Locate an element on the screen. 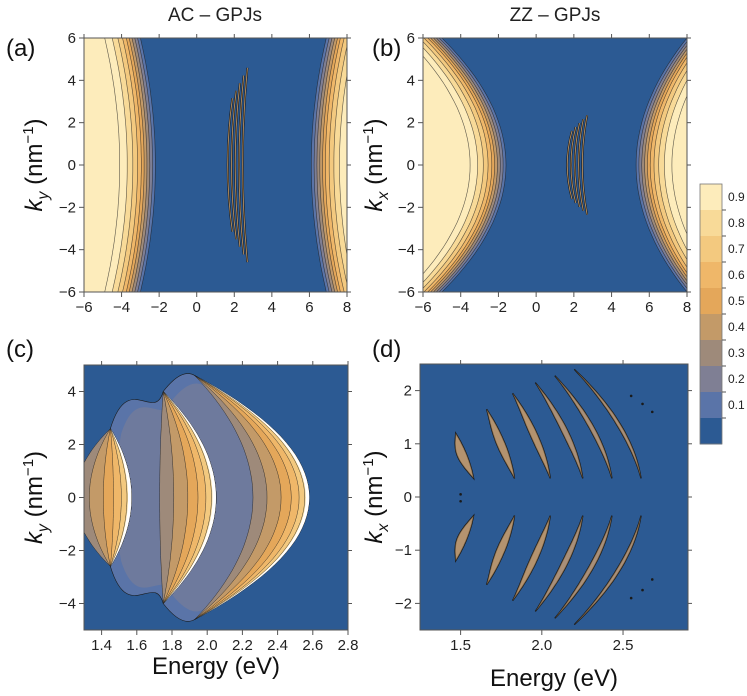 The width and height of the screenshot is (747, 696). panel-b-ylabel: kx (nm−1) is located at coordinates (376, 164).